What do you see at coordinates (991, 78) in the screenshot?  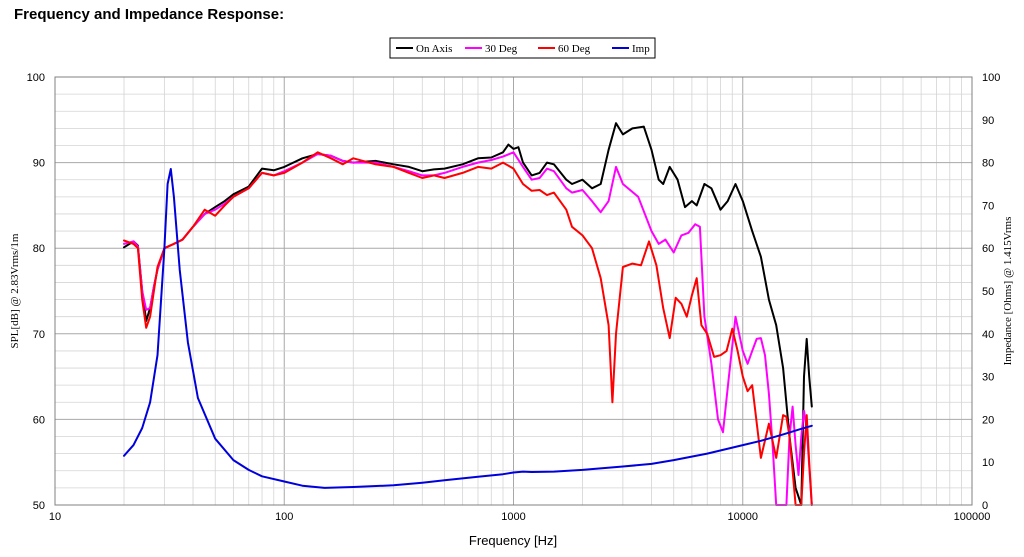 I see `y2-tick-label: 100` at bounding box center [991, 78].